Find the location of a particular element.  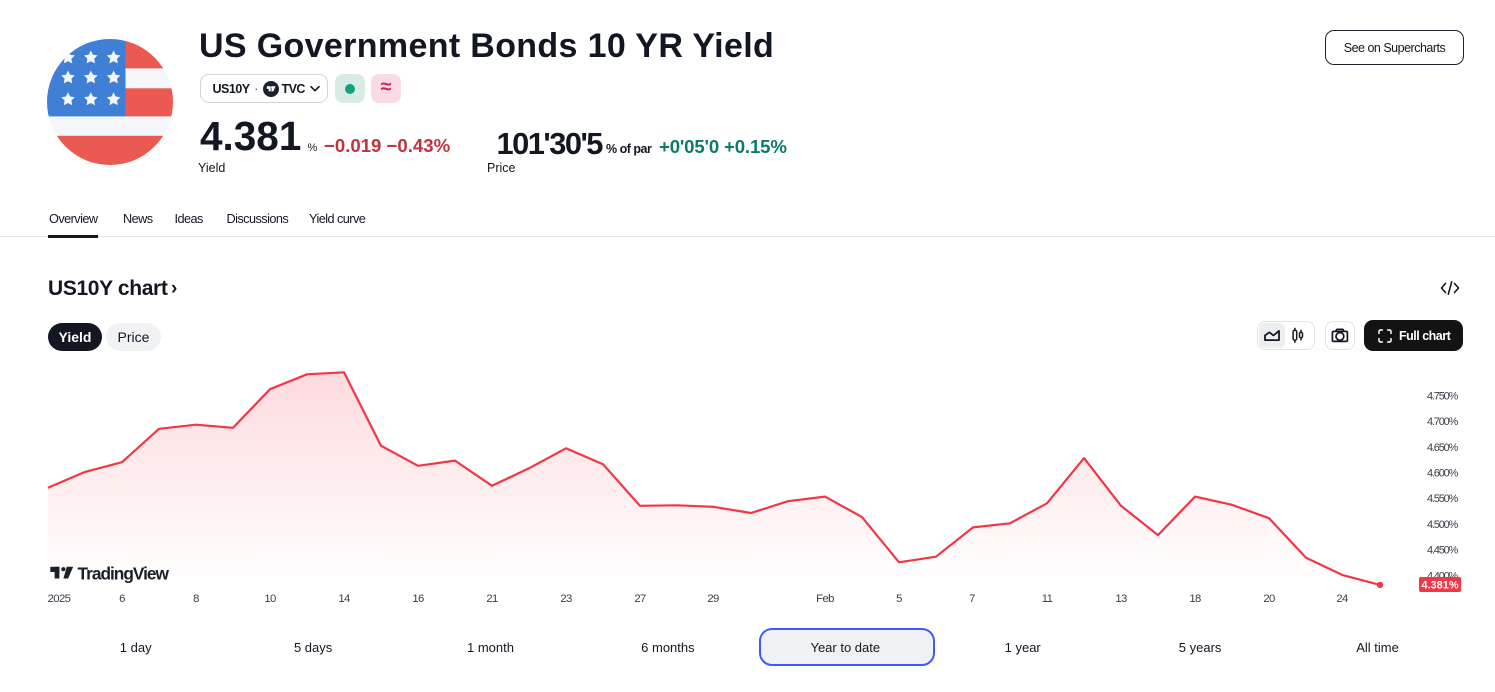

svg-text: 7 is located at coordinates (972, 599).